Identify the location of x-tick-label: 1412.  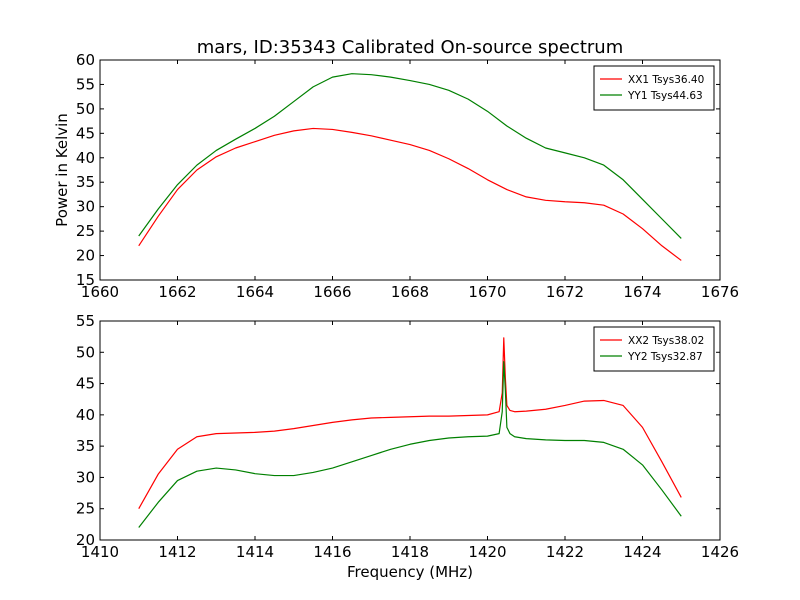
(177, 552).